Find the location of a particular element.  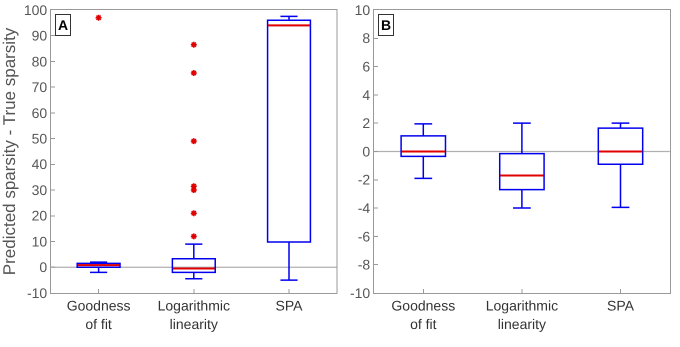

y-tick-label: 4 is located at coordinates (366, 94).